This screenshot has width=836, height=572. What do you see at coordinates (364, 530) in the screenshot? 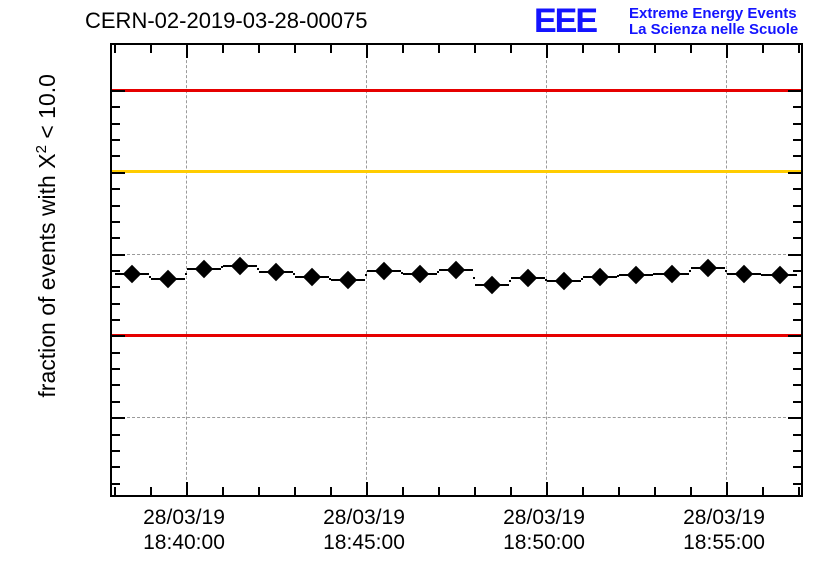
I see `x-tick-label: 28/03/19 18:45:00` at bounding box center [364, 530].